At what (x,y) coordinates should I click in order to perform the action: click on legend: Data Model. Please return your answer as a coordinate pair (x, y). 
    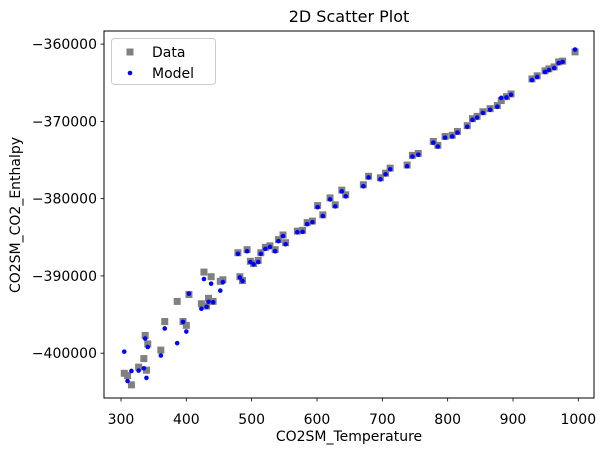
    Looking at the image, I should click on (163, 61).